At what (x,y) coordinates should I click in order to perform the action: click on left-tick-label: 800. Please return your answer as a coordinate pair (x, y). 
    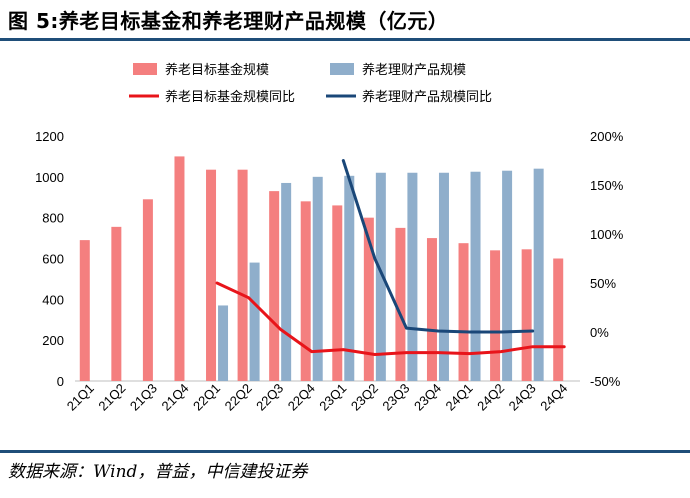
    Looking at the image, I should click on (53, 218).